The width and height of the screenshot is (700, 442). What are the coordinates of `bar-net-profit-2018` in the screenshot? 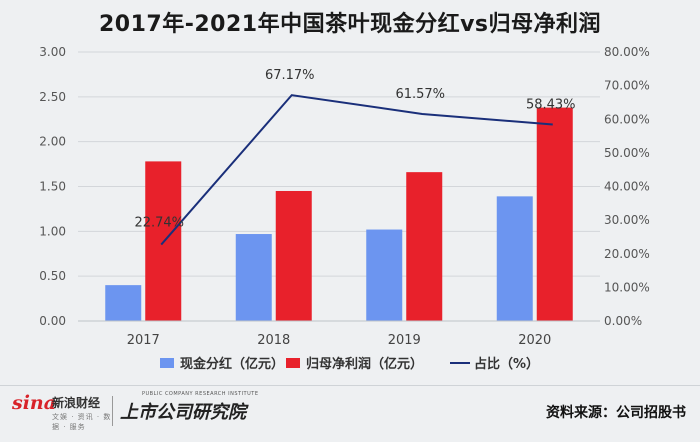 It's located at (293, 255).